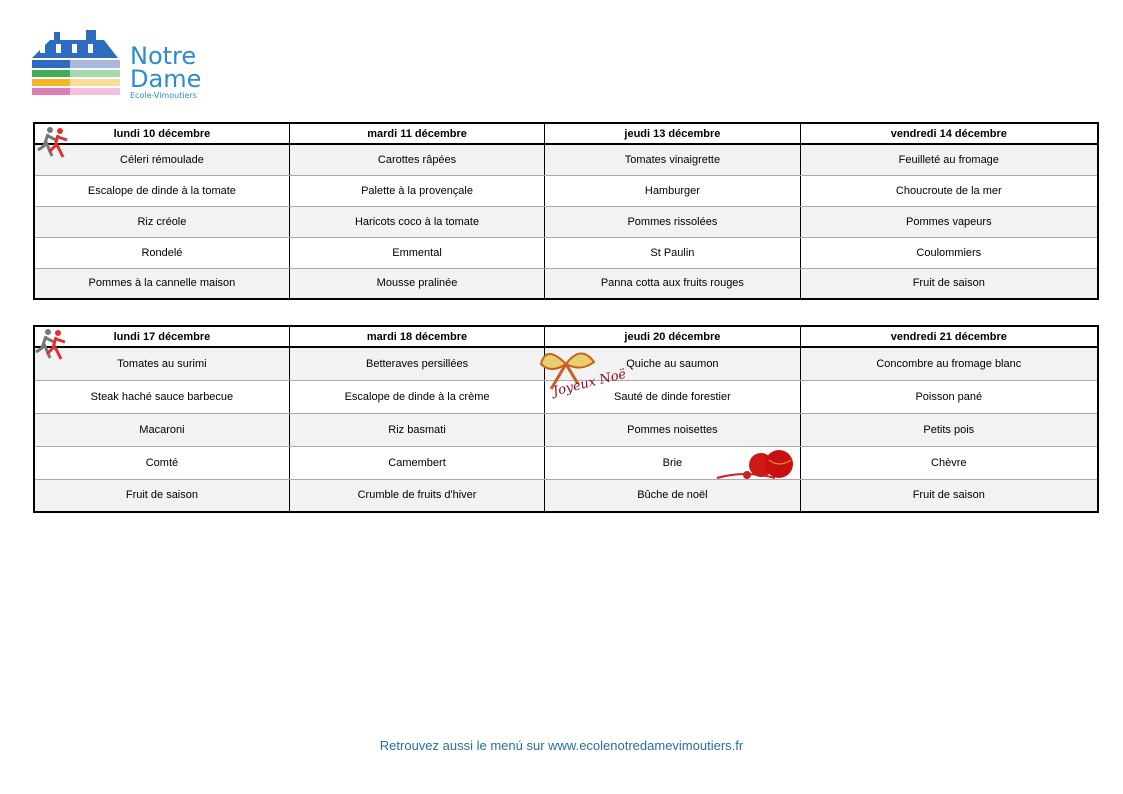  What do you see at coordinates (163, 56) in the screenshot?
I see `logo-text-notre: Notre` at bounding box center [163, 56].